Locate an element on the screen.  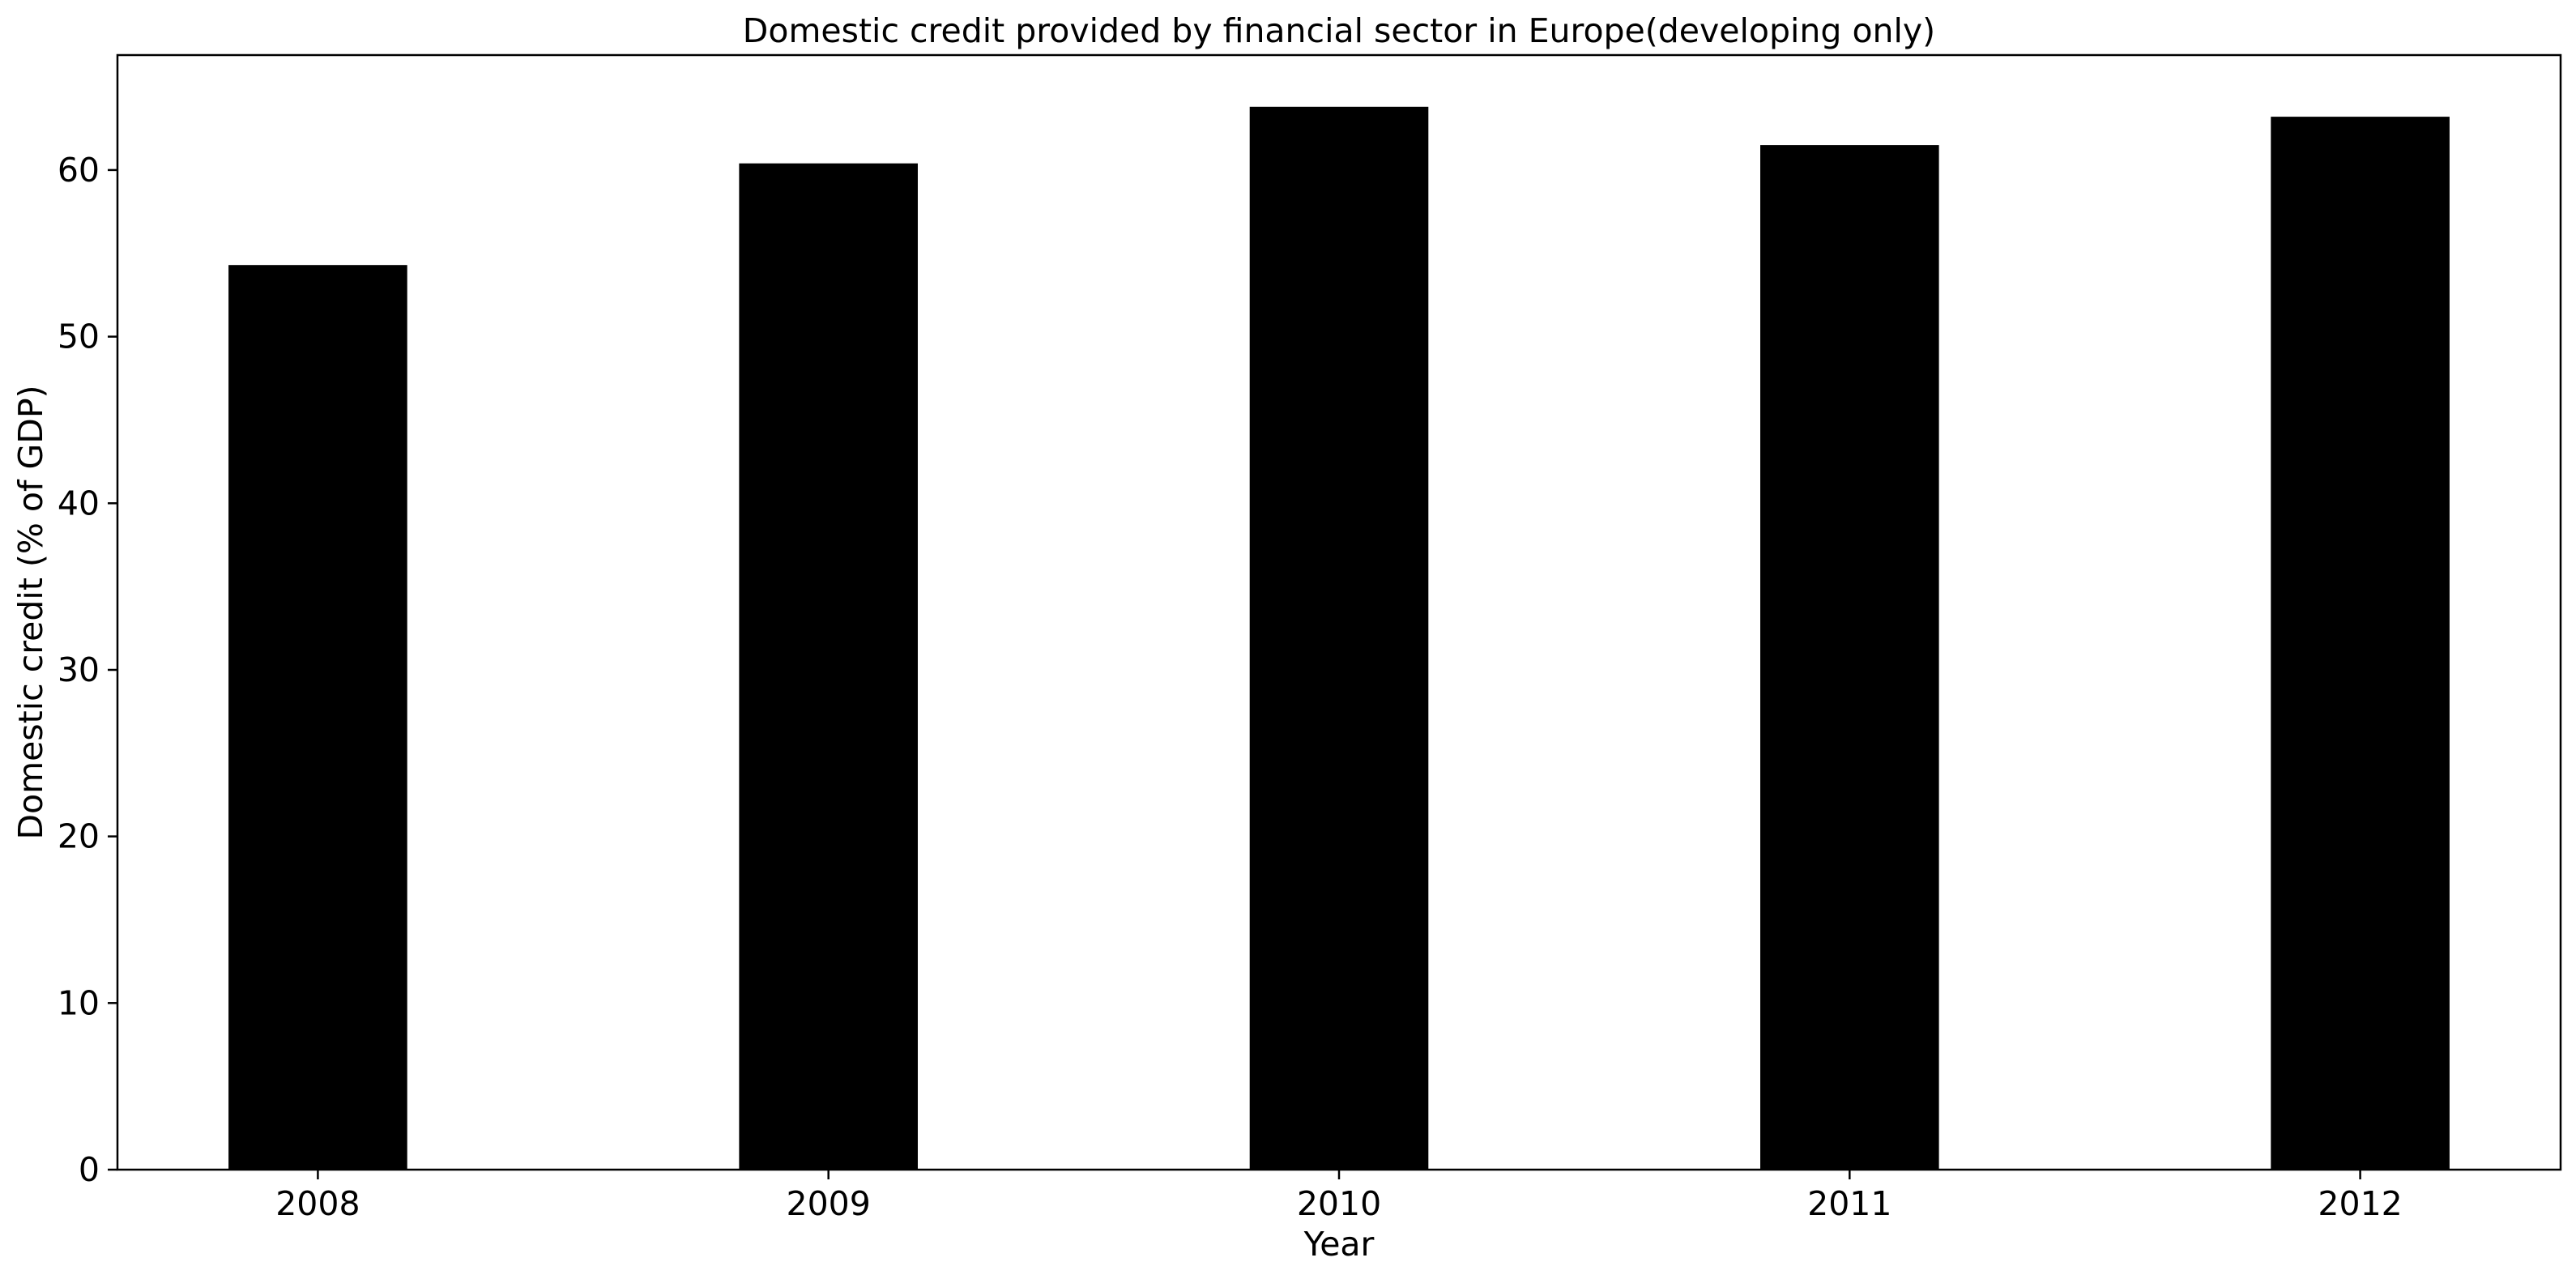
y-tick-label: 20 is located at coordinates (79, 836).